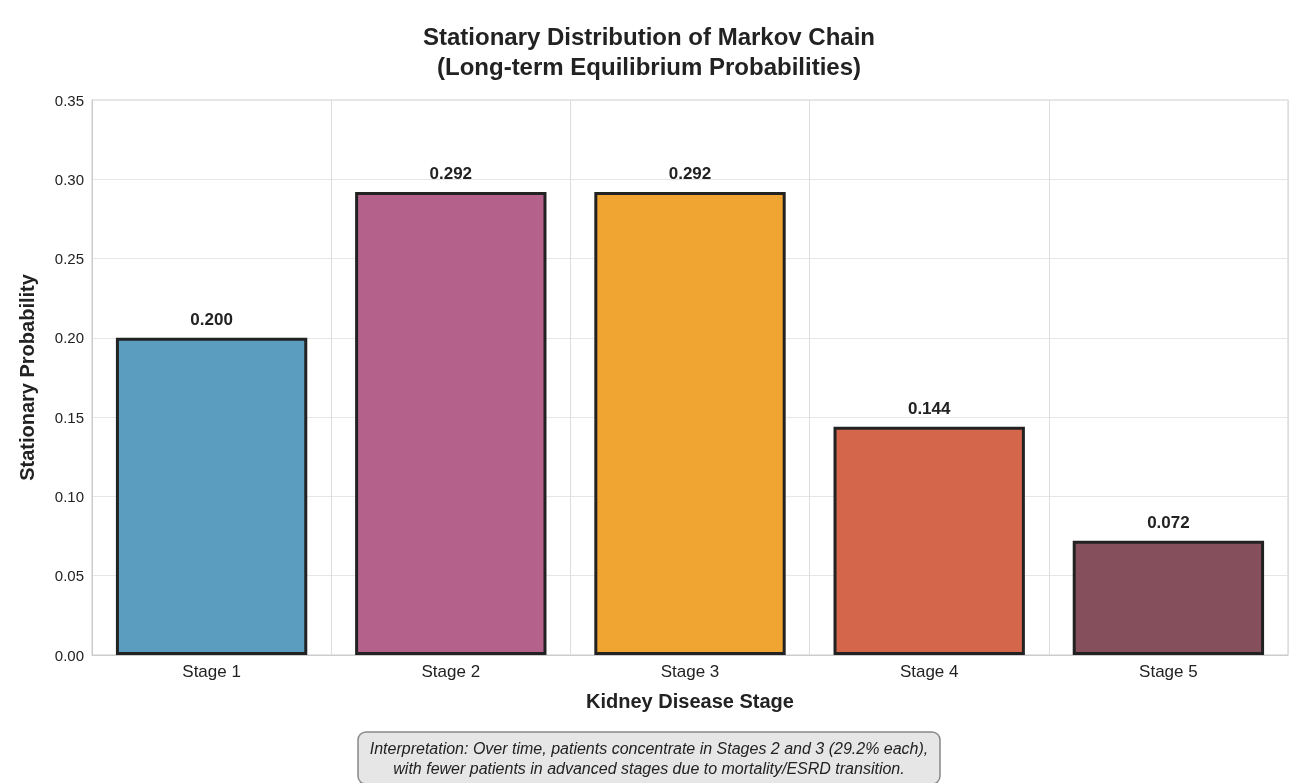 The image size is (1298, 783). What do you see at coordinates (1168, 671) in the screenshot?
I see `x-tick-label: Stage 5` at bounding box center [1168, 671].